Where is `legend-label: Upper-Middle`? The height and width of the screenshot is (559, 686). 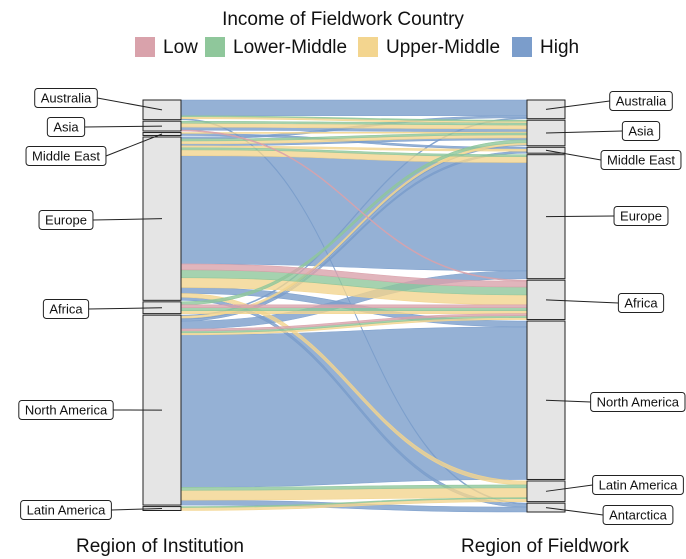
legend-label: Upper-Middle is located at coordinates (443, 47).